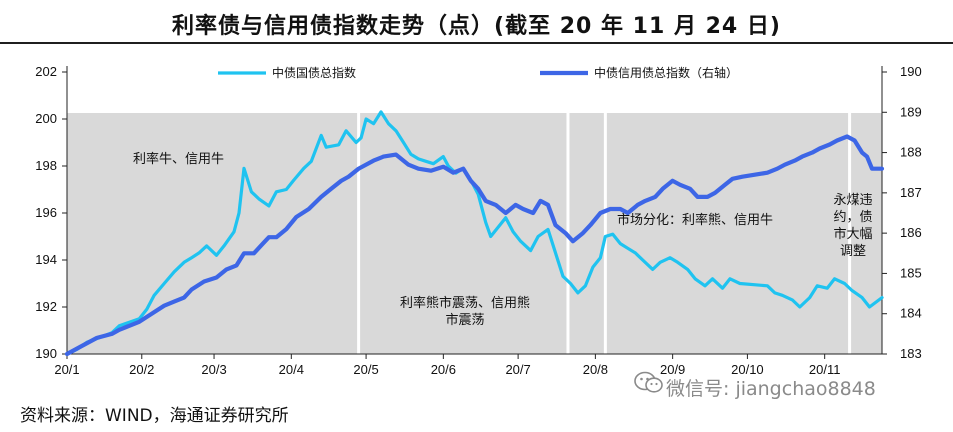  I want to click on x-tick-label: 20/8, so click(595, 369).